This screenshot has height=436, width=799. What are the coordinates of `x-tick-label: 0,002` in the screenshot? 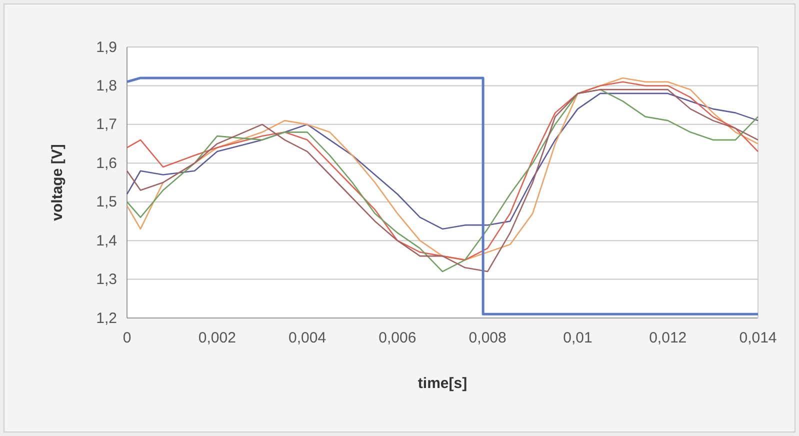 It's located at (217, 338).